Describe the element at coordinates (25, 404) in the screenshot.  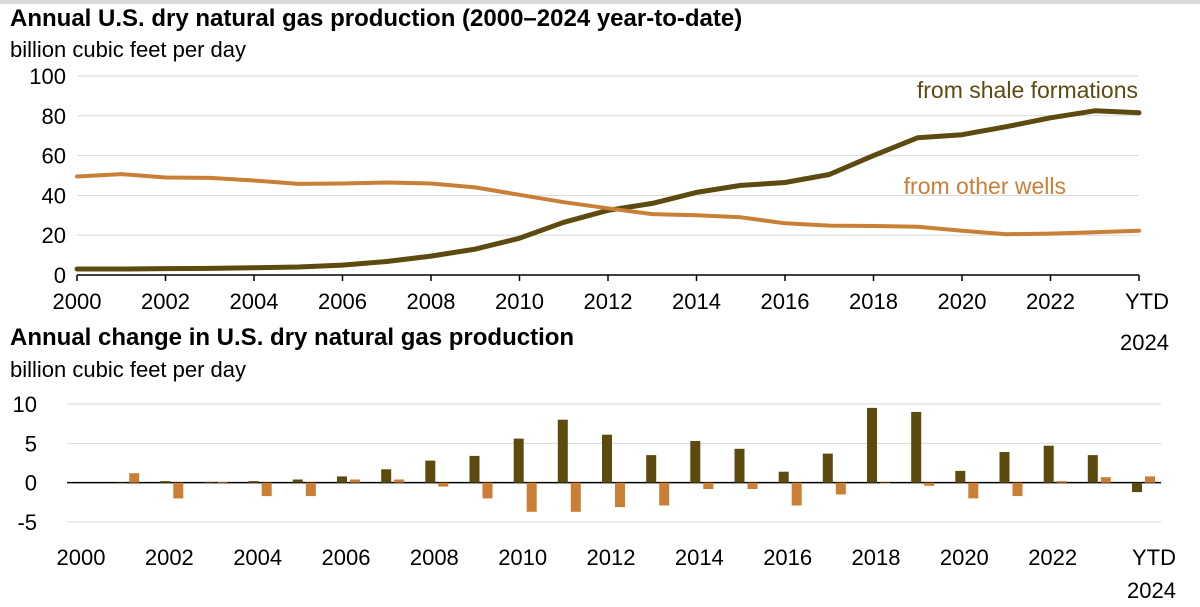
I see `y-tick-label: 10` at that location.